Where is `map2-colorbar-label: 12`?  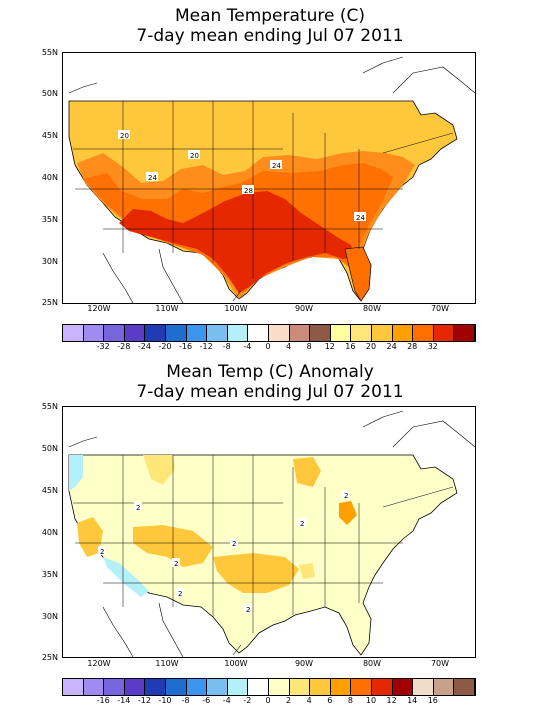
map2-colorbar-label: 12 is located at coordinates (391, 700).